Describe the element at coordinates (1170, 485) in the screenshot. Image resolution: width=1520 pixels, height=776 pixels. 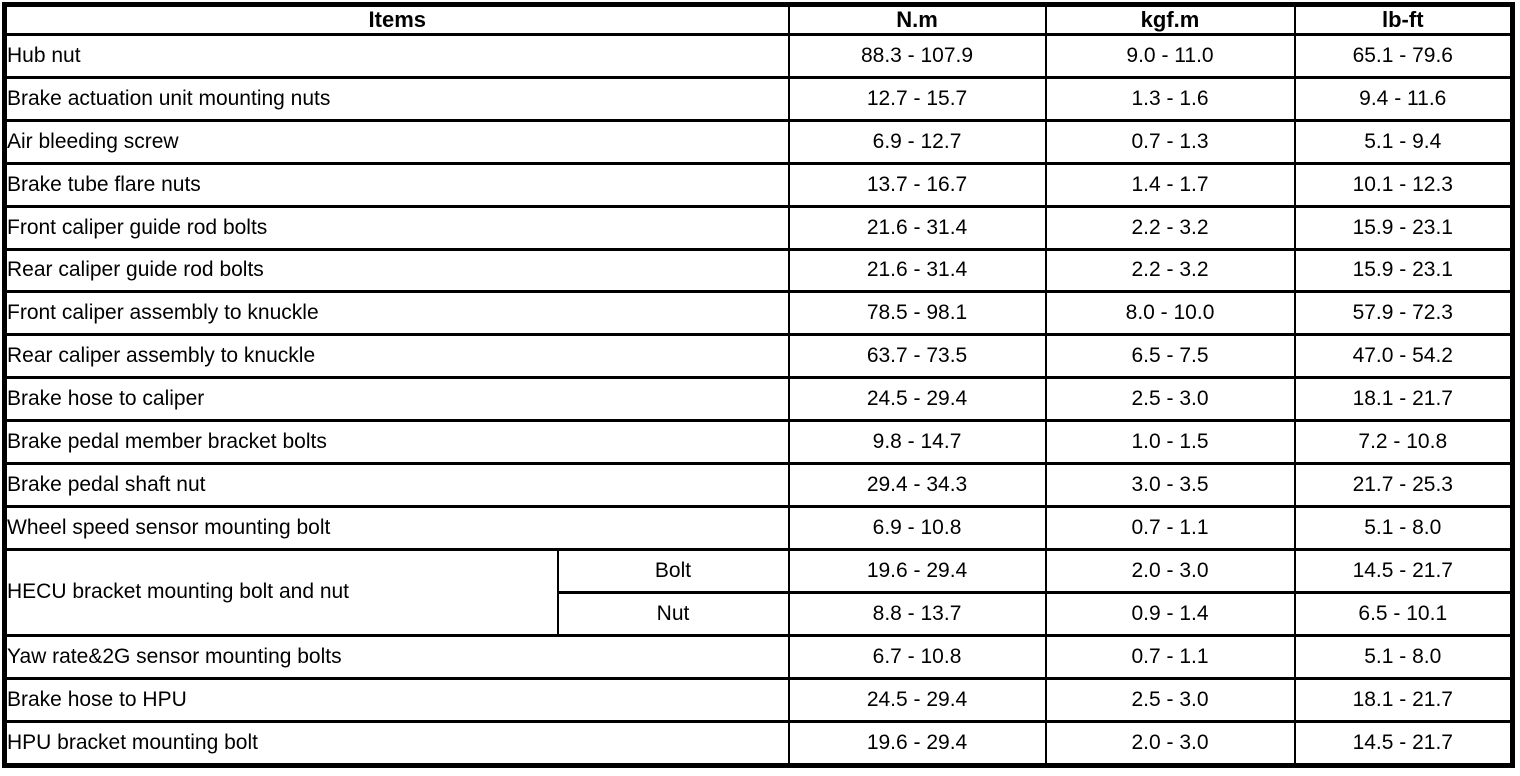
I see `kgfm-value-cell: 3.0 - 3.5` at that location.